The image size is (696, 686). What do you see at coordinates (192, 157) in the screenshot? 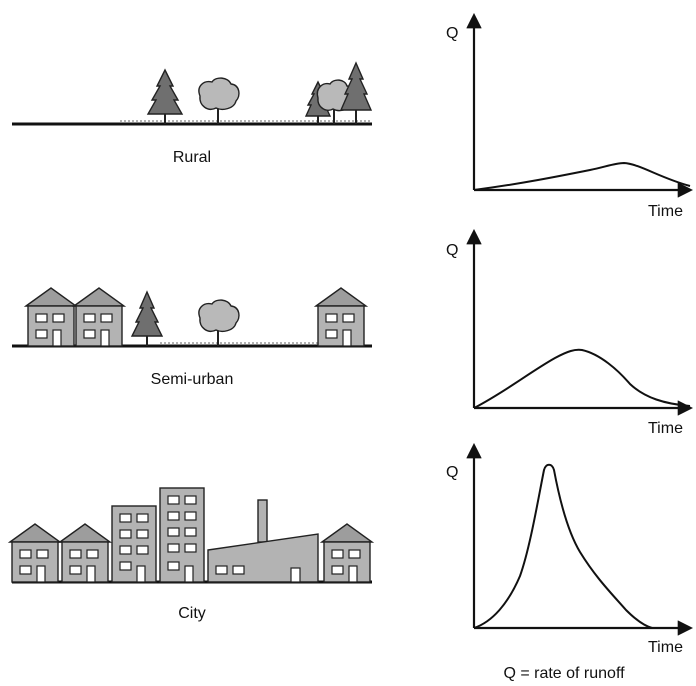
I see `scene-label-rural: Rural` at bounding box center [192, 157].